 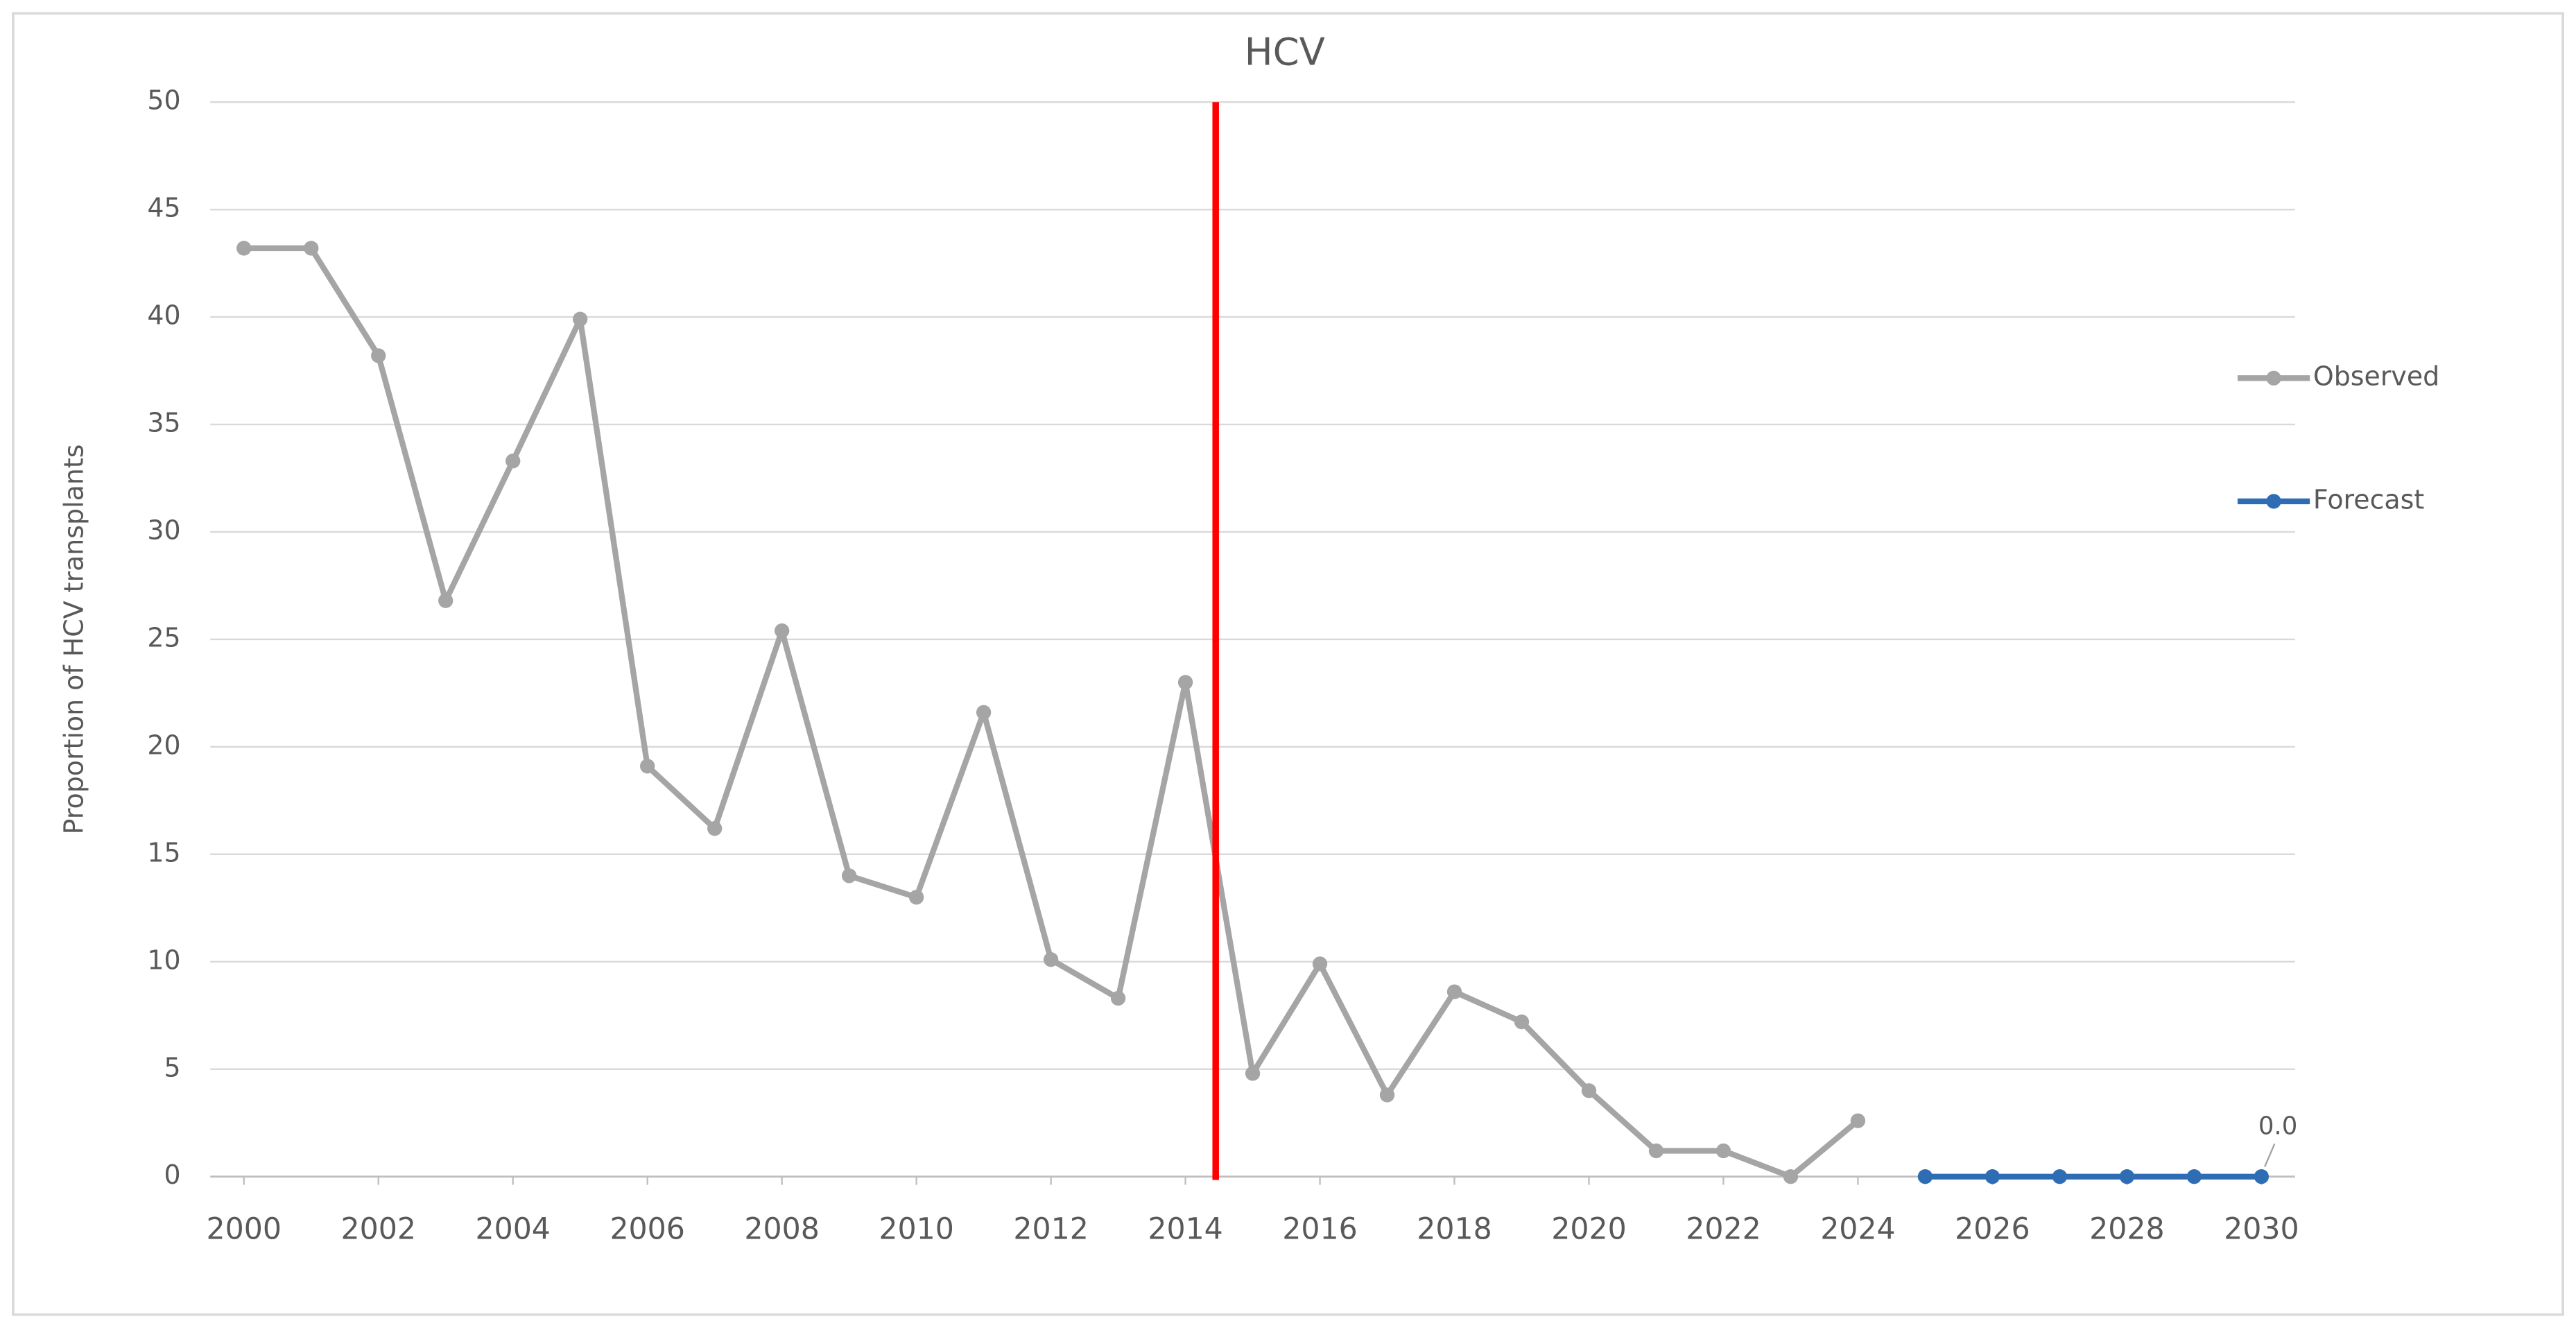 What do you see at coordinates (512, 1228) in the screenshot?
I see `x-tick-label: 2004` at bounding box center [512, 1228].